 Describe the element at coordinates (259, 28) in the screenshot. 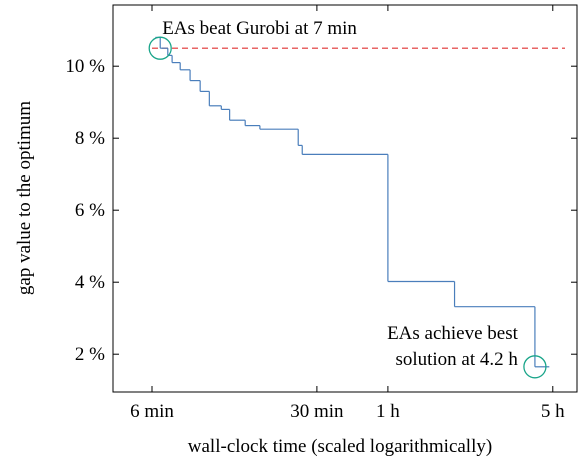

I see `annotation-text: EAs beat Gurobi at 7 min` at that location.